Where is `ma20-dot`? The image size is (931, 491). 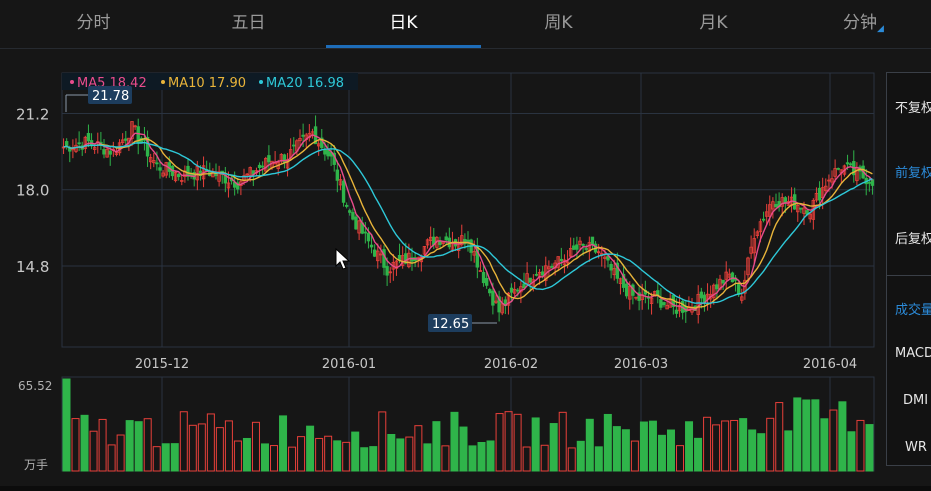 ma20-dot is located at coordinates (261, 82).